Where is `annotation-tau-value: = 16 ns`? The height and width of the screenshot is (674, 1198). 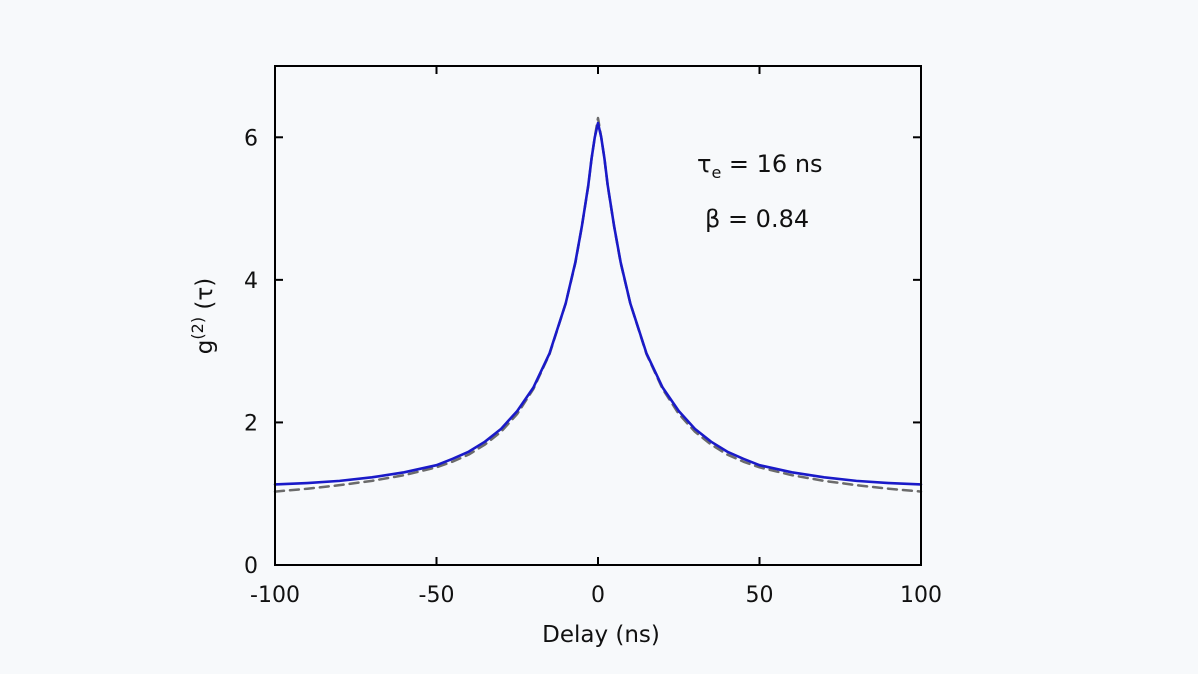
annotation-tau-value: = 16 ns is located at coordinates (771, 164).